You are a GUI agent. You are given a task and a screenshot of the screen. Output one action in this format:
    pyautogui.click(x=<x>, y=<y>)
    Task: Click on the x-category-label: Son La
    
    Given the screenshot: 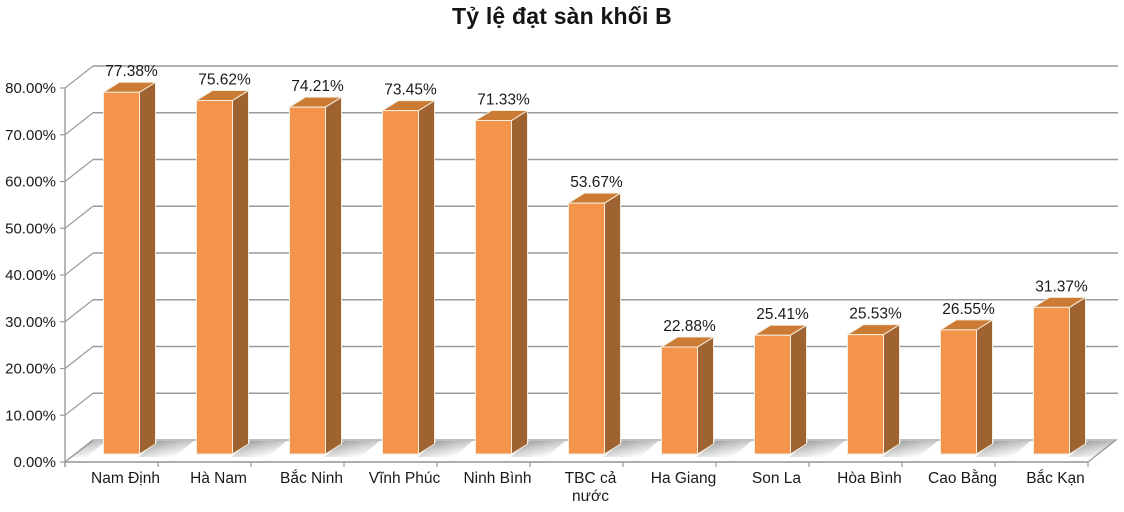 What is the action you would take?
    pyautogui.click(x=777, y=478)
    